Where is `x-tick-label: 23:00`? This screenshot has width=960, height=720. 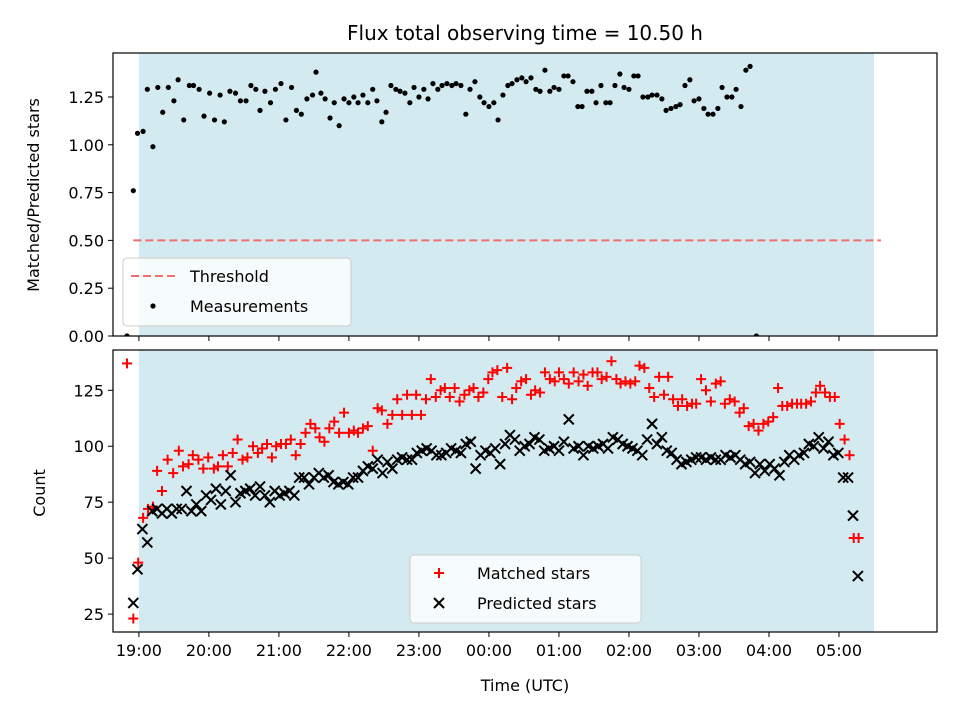 x-tick-label: 23:00 is located at coordinates (419, 650).